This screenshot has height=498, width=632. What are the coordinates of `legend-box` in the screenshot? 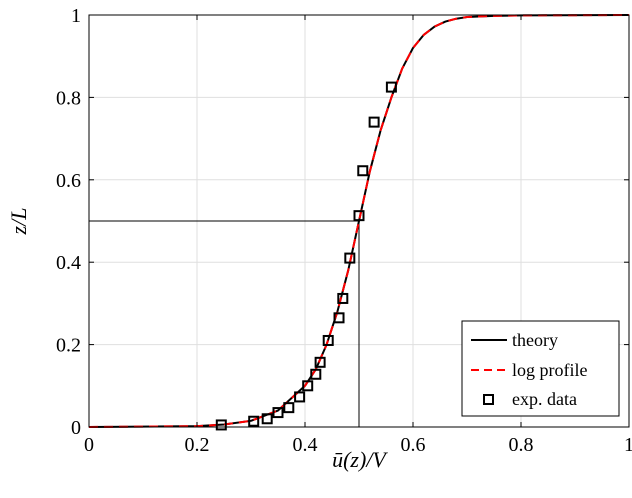 It's located at (540, 368).